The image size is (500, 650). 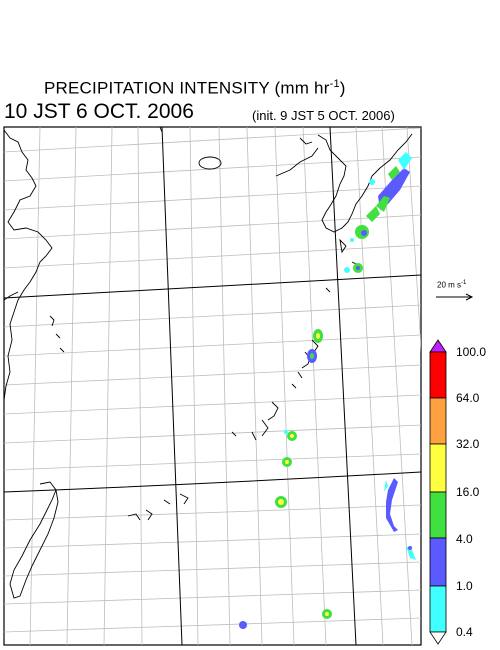 What do you see at coordinates (99, 111) in the screenshot?
I see `valid-time: 10 JST 6 OCT. 2006` at bounding box center [99, 111].